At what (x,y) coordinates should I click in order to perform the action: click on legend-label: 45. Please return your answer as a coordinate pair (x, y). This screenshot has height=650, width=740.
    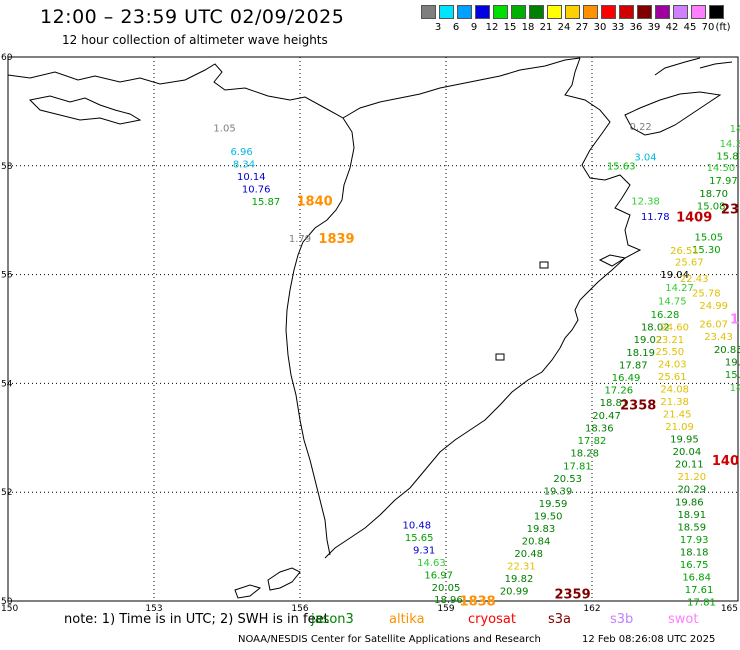
    Looking at the image, I should click on (690, 27).